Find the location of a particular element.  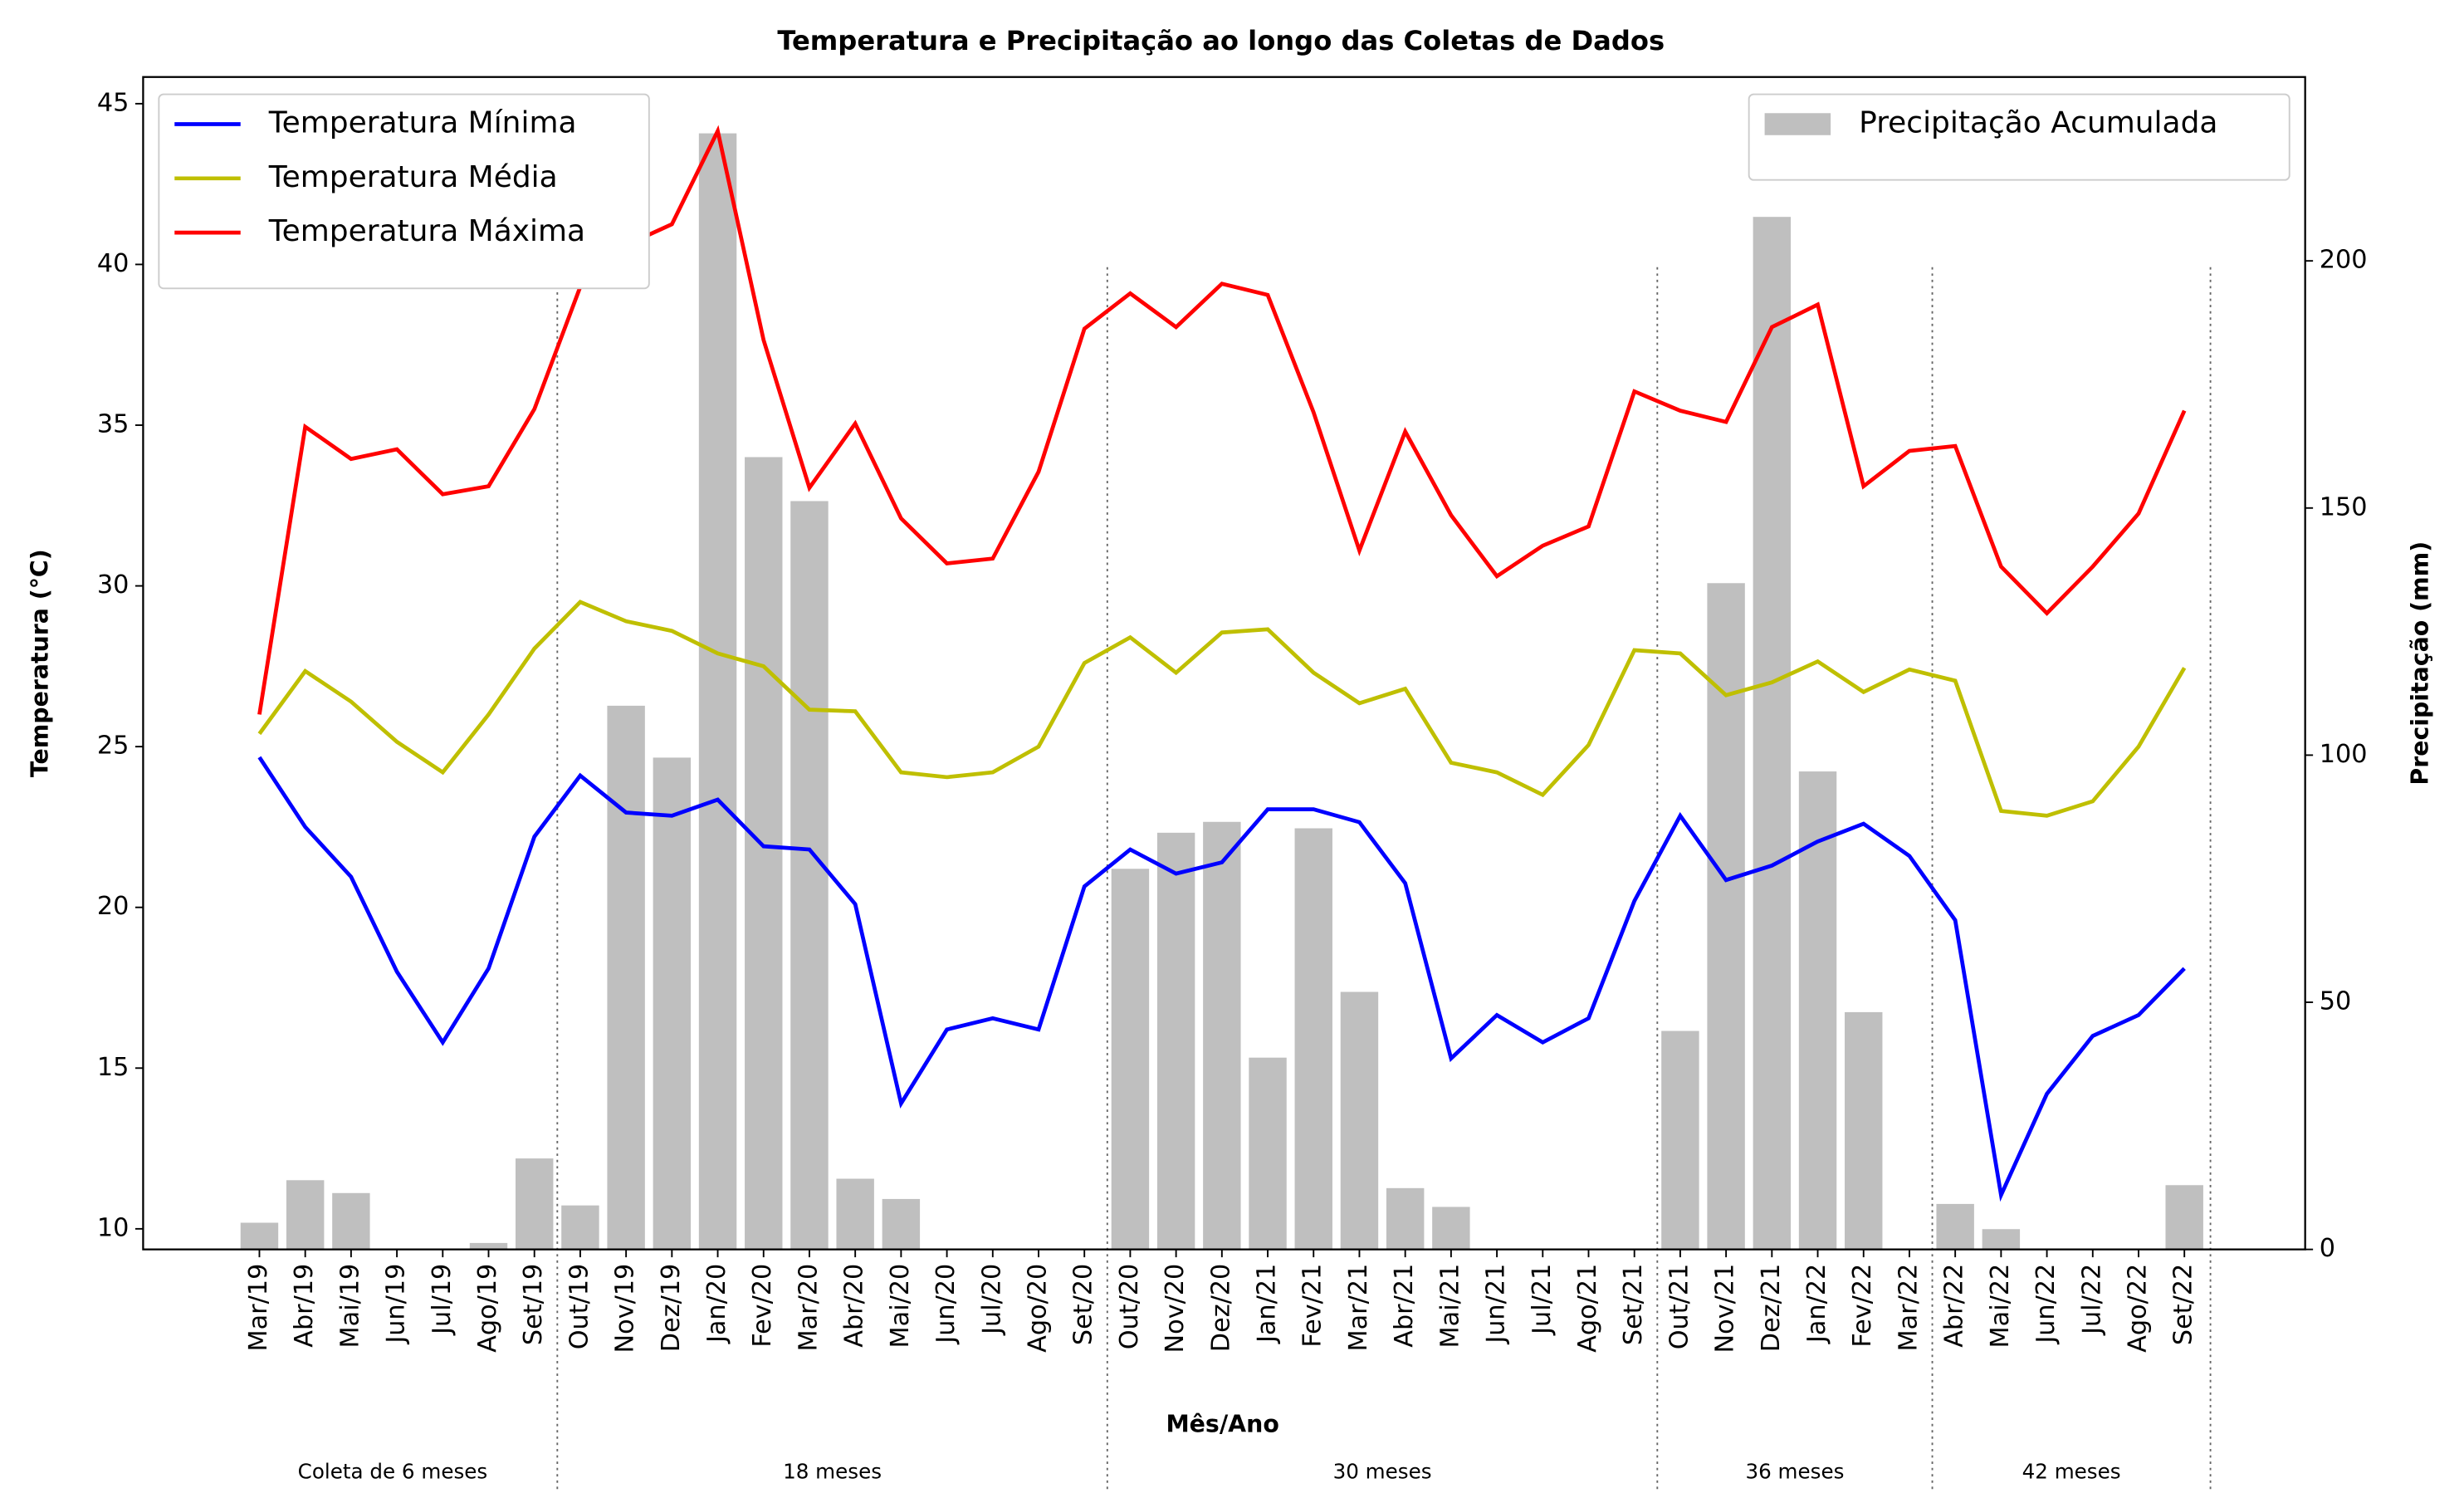

x-axis-label: Mês/Ano is located at coordinates (1222, 1424).